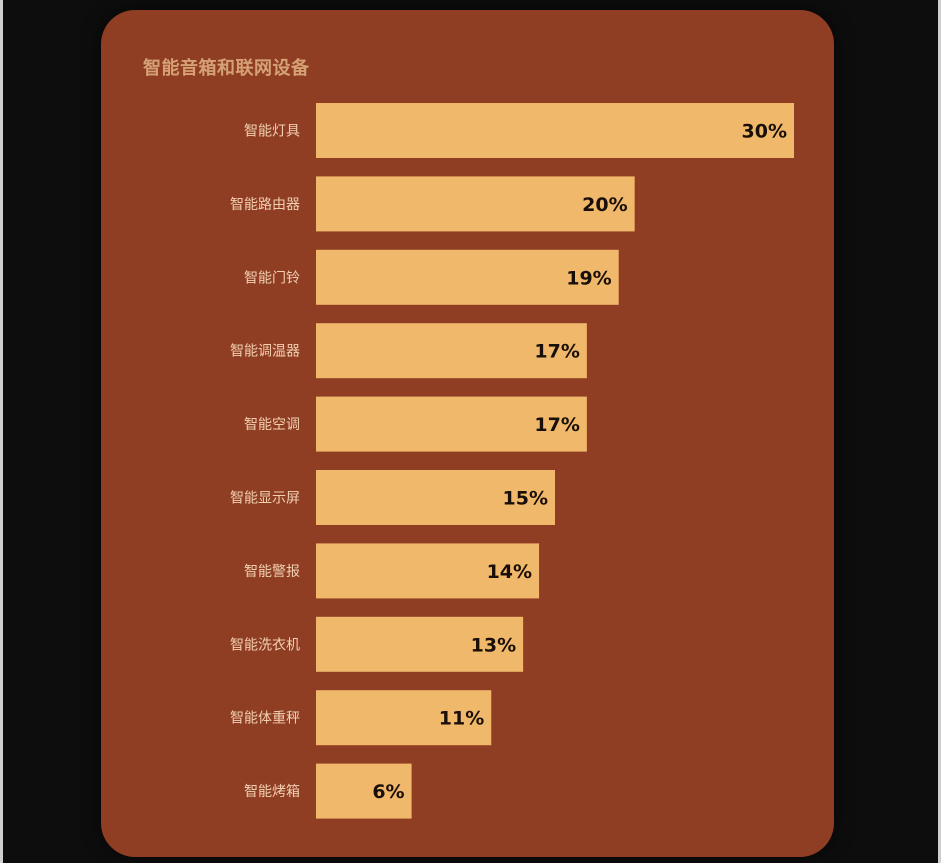 The image size is (941, 863). Describe the element at coordinates (272, 792) in the screenshot. I see `category-label-9: 智能烤箱` at that location.